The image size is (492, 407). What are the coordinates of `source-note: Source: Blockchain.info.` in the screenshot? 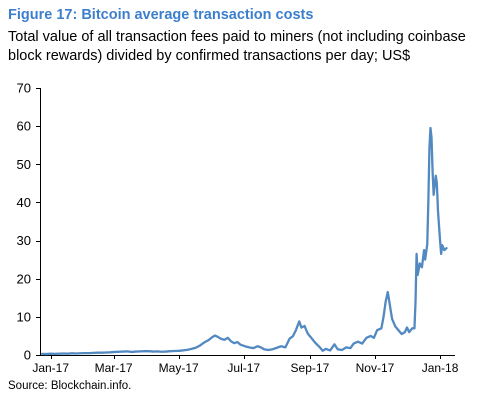 It's located at (70, 386).